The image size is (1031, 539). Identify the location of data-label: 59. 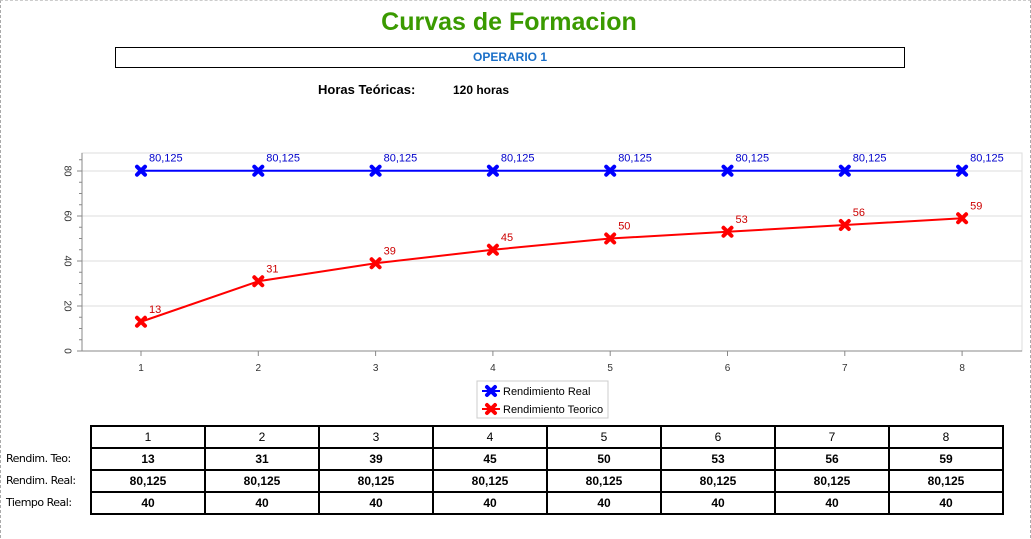
(976, 206).